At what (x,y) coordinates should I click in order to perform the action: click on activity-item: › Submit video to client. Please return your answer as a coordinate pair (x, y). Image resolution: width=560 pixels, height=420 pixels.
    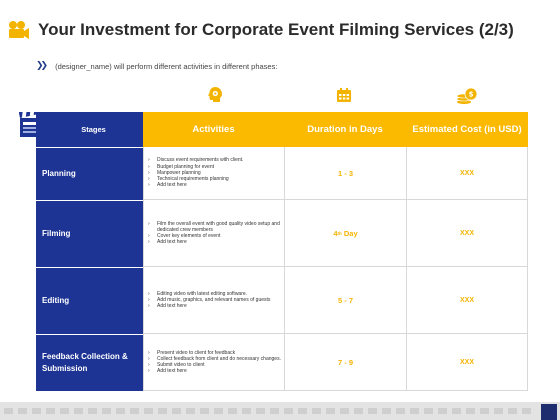
    Looking at the image, I should click on (176, 365).